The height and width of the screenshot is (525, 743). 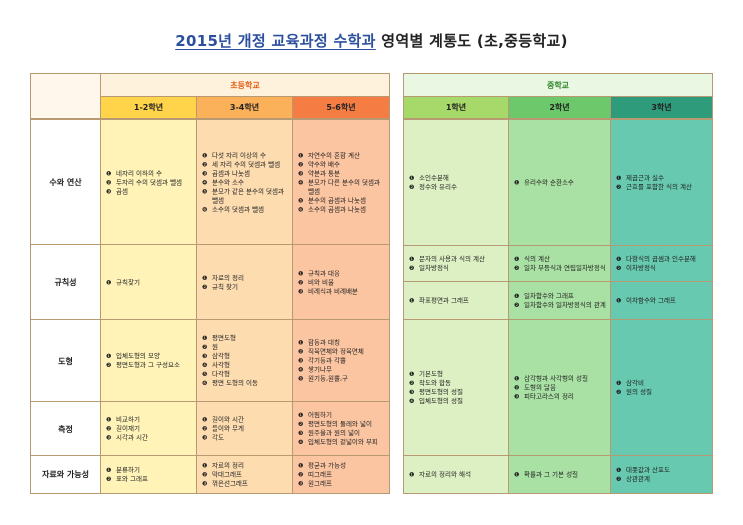 What do you see at coordinates (275, 41) in the screenshot?
I see `title-underlined: 2015년 개정 교육과정 수학과` at bounding box center [275, 41].